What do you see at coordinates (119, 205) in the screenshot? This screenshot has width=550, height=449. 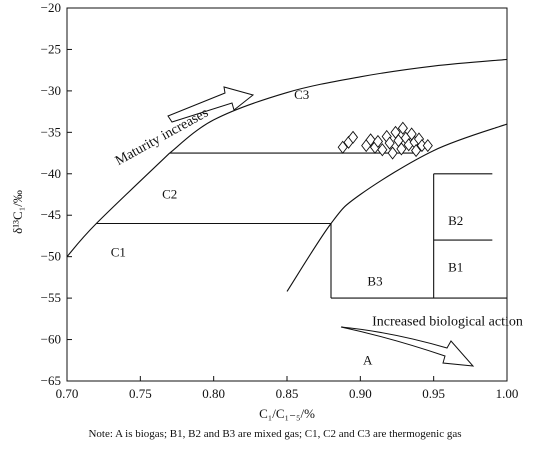 I see `left-curve-boundary` at bounding box center [119, 205].